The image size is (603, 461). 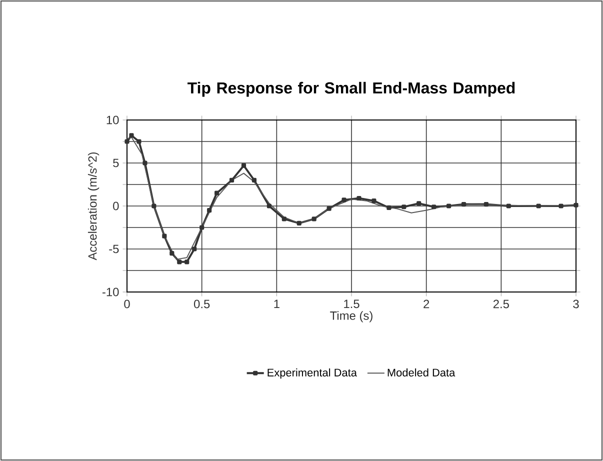 What do you see at coordinates (110, 292) in the screenshot?
I see `y-tick-label: -10` at bounding box center [110, 292].